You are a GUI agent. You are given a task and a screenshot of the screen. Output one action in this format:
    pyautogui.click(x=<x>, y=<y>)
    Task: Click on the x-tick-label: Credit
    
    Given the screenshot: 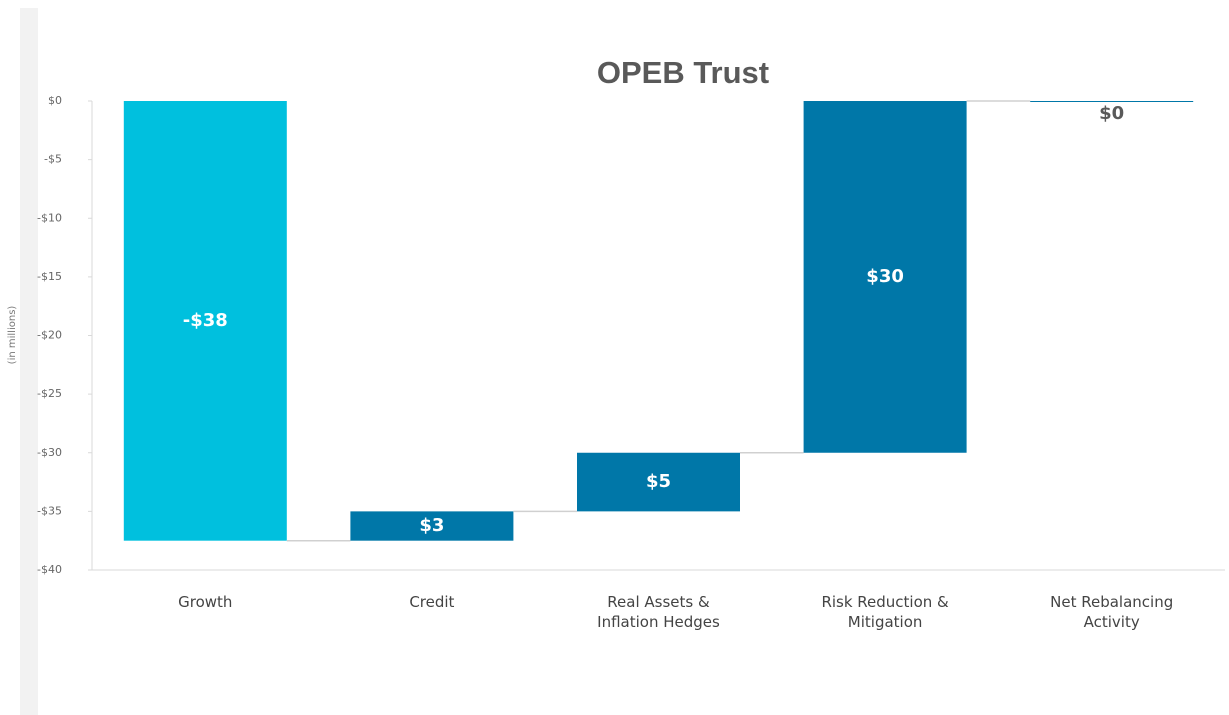 What is the action you would take?
    pyautogui.click(x=432, y=602)
    